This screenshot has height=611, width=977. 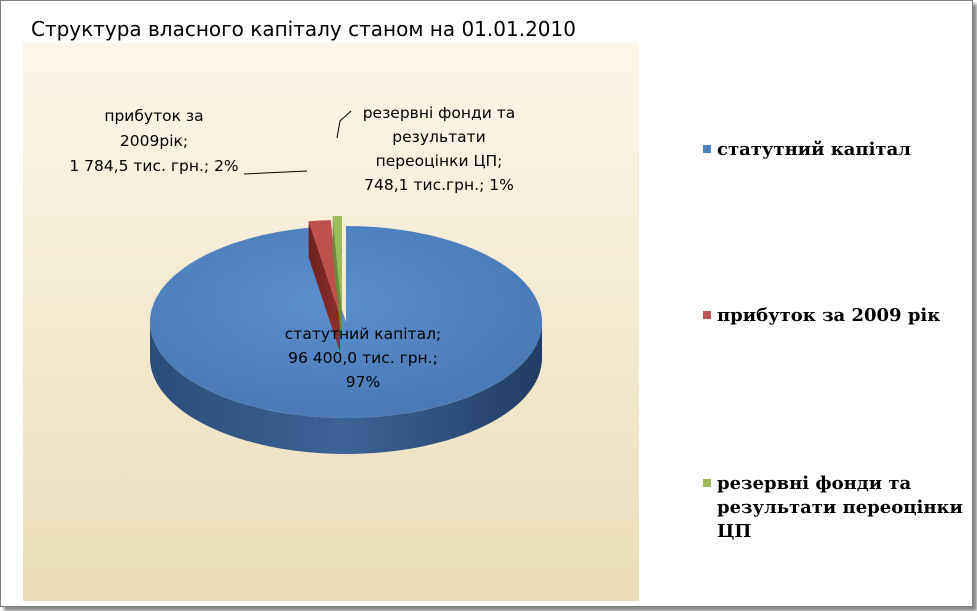 What do you see at coordinates (153, 116) in the screenshot?
I see `data-label-line: прибуток за` at bounding box center [153, 116].